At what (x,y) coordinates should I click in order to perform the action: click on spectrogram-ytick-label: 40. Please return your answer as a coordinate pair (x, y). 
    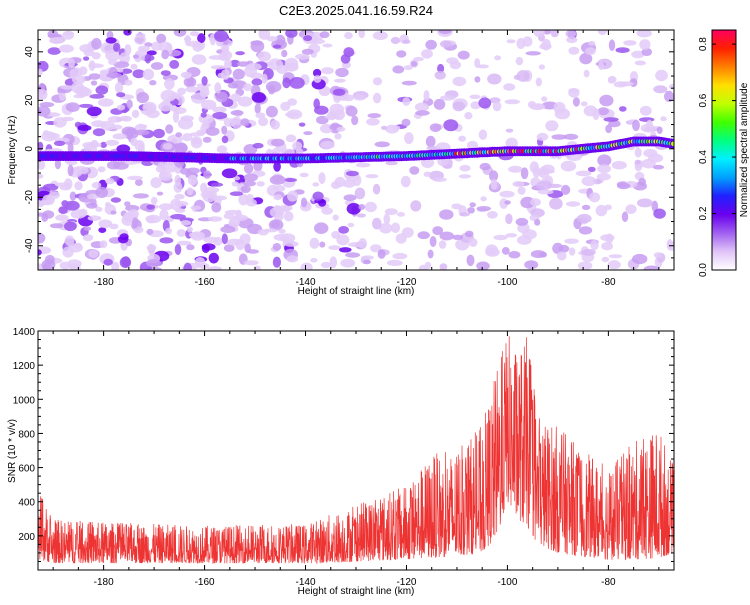
    Looking at the image, I should click on (29, 52).